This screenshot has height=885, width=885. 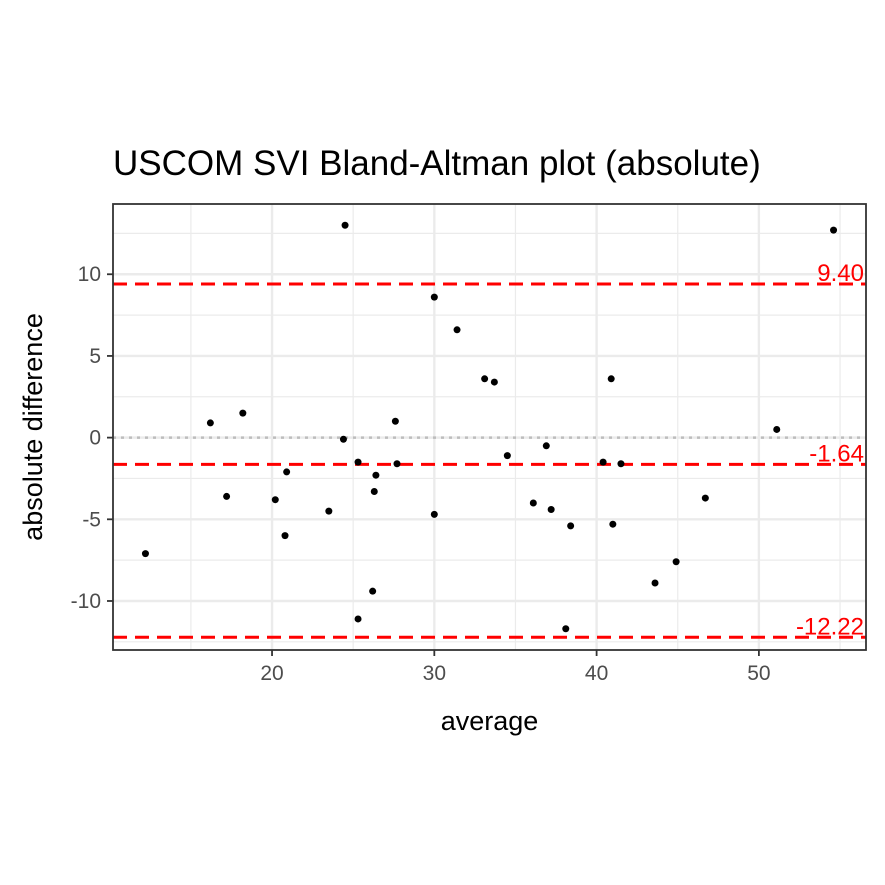 I want to click on x-tick-label: 20, so click(x=271, y=673).